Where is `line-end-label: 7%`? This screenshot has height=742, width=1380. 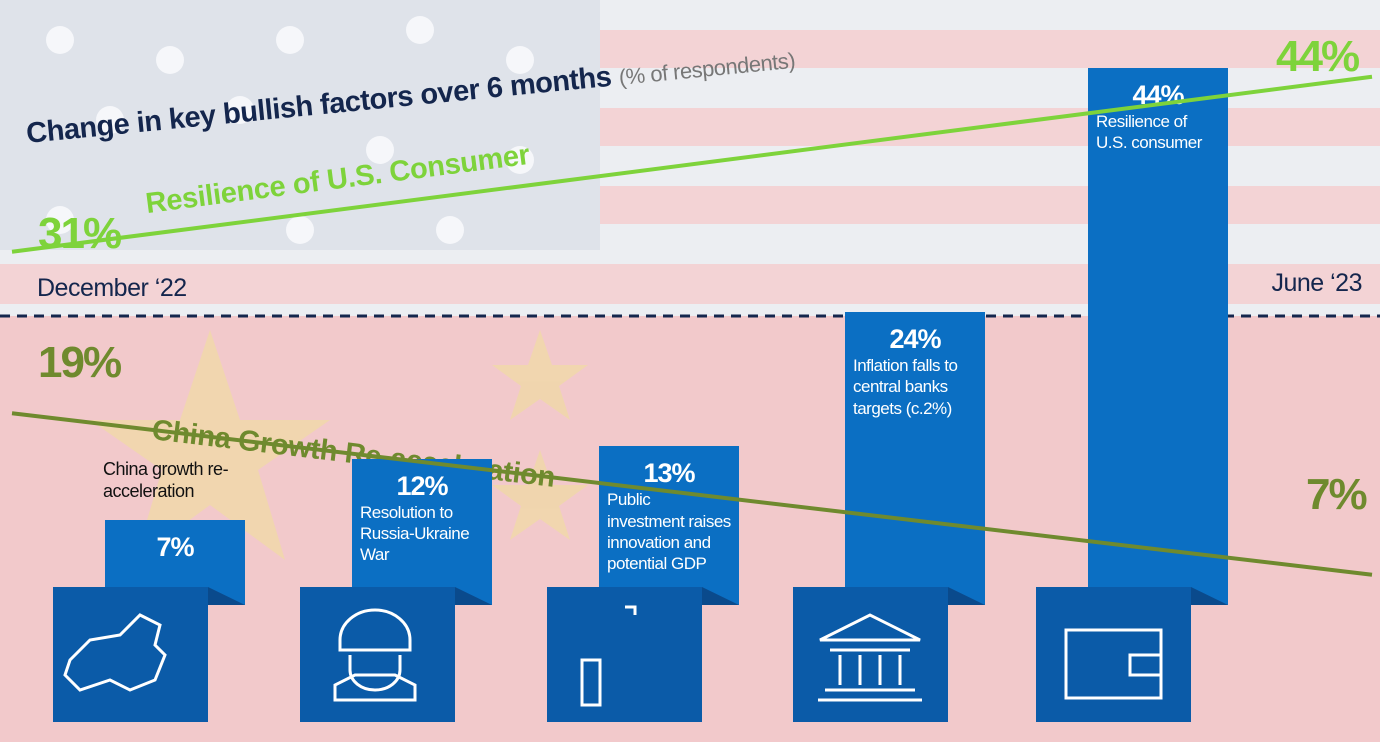
line-end-label: 7% is located at coordinates (1337, 494).